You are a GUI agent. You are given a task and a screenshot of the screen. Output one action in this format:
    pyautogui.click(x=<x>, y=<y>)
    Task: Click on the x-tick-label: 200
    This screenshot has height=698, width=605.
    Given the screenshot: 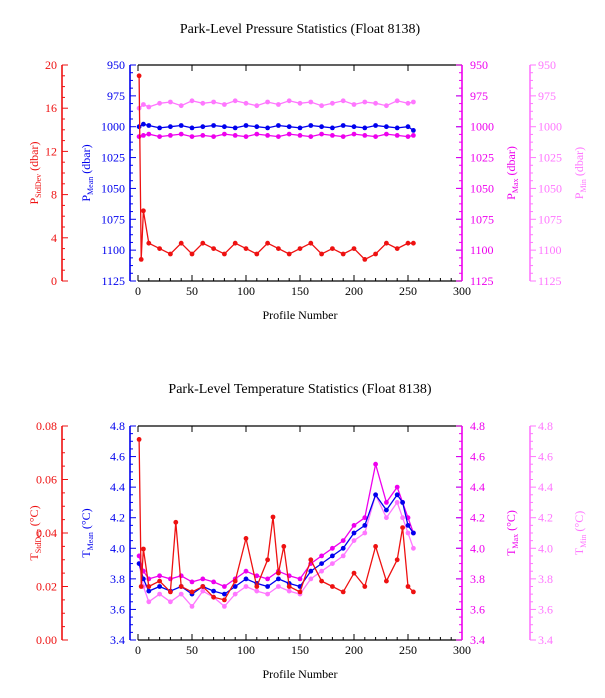 What is the action you would take?
    pyautogui.click(x=354, y=291)
    